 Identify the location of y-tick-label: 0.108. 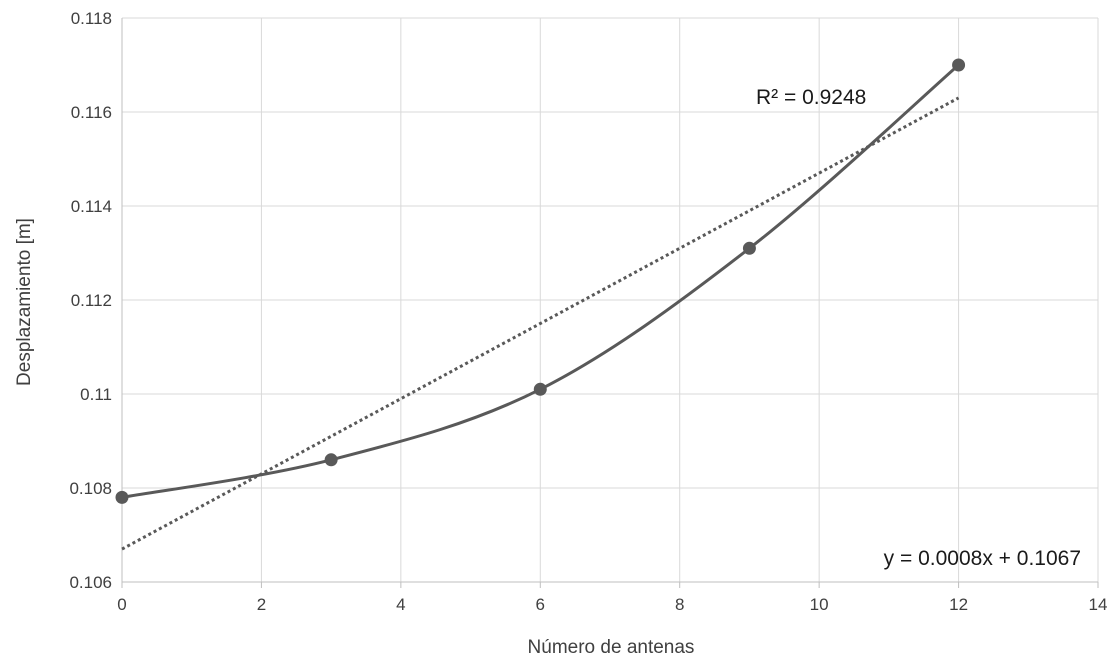
(90, 488).